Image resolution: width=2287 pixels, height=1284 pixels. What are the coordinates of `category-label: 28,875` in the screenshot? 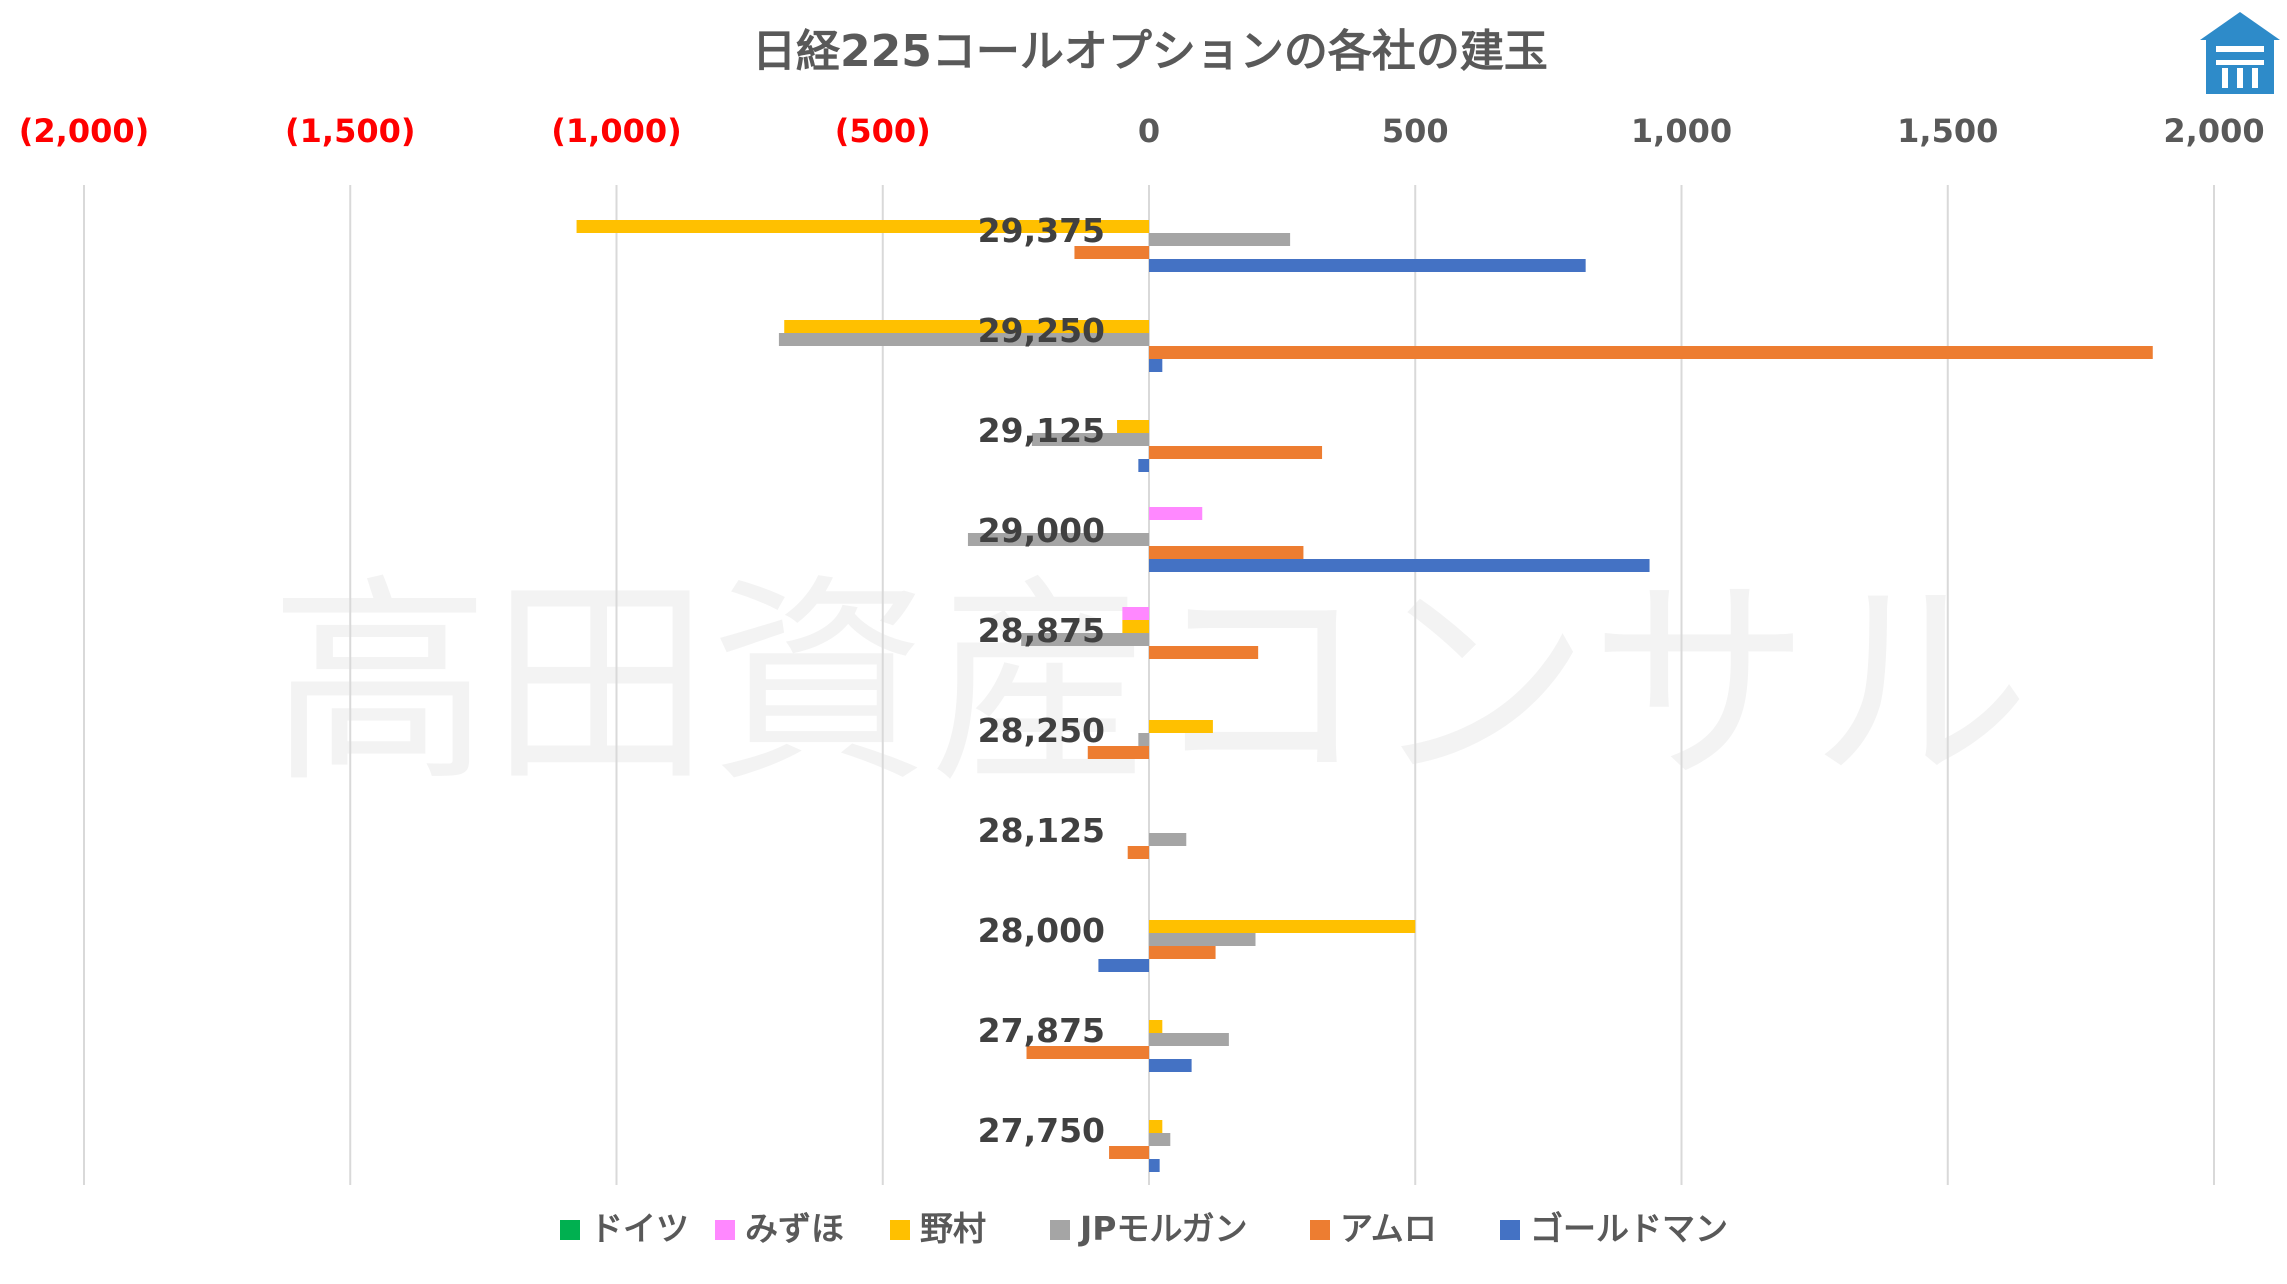 It's located at (1041, 630).